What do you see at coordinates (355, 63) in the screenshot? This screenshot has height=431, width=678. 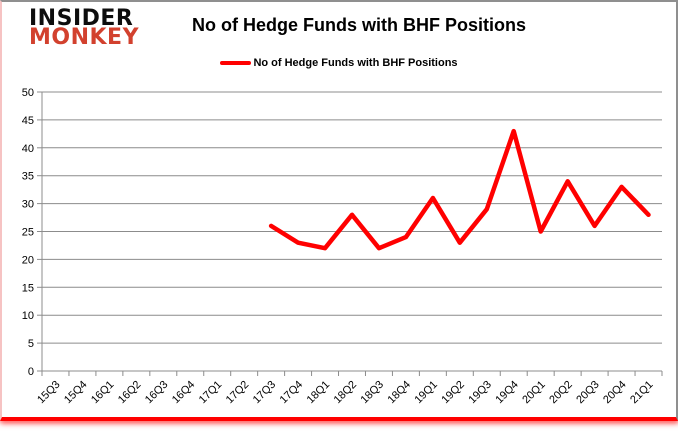 I see `legend-label: No of Hedge Funds with BHF Positions` at bounding box center [355, 63].